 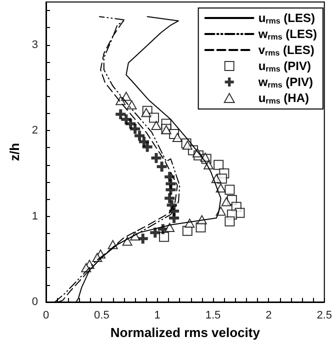 I want to click on x-tick-label: 2, so click(x=269, y=316).